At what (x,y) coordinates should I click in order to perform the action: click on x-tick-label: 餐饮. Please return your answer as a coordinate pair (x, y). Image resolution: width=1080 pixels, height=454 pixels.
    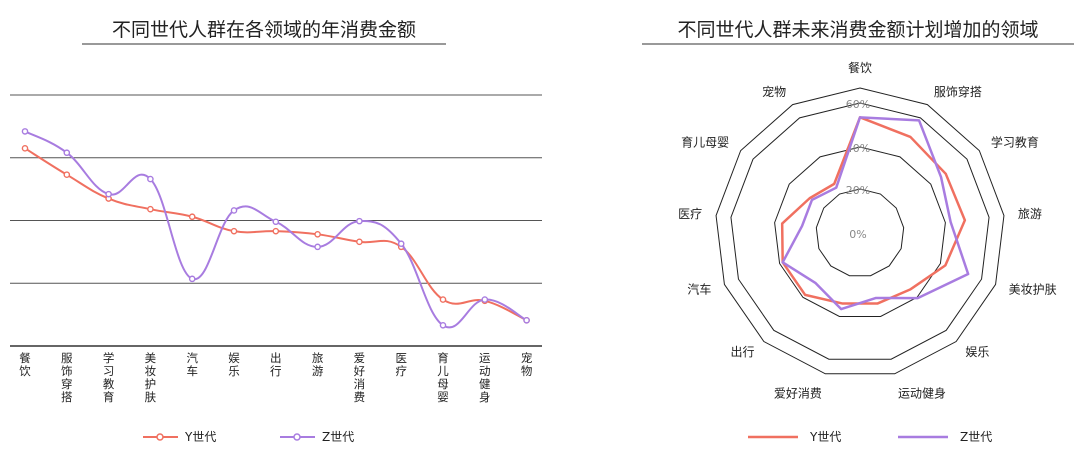
    Looking at the image, I should click on (25, 364).